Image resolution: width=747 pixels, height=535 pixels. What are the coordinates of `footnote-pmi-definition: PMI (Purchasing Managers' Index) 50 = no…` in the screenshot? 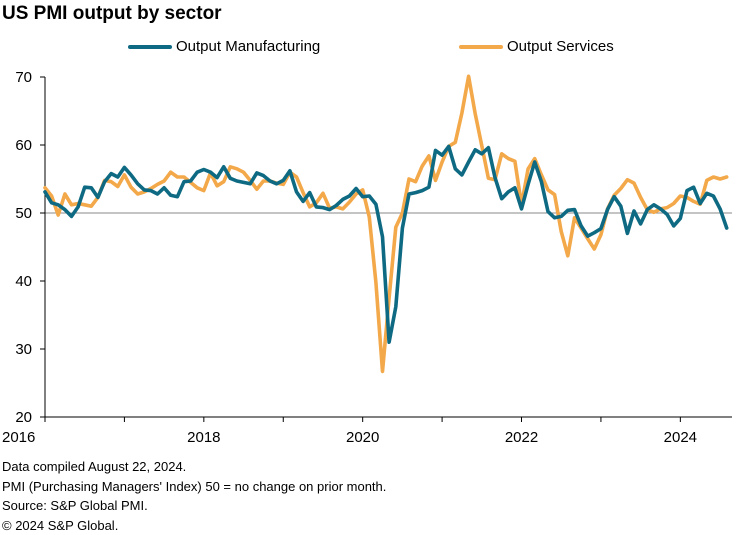 It's located at (194, 486).